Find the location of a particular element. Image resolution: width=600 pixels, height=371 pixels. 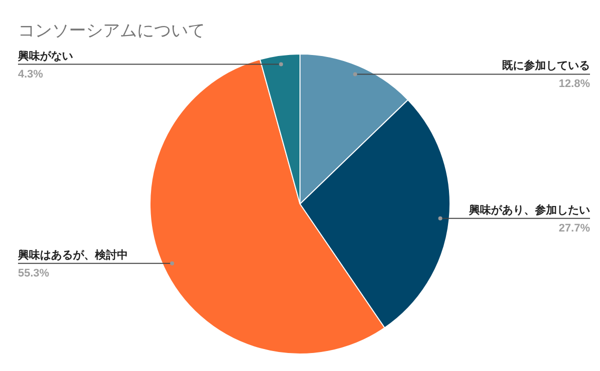

slice-label: 興味があり、参加したい is located at coordinates (529, 209).